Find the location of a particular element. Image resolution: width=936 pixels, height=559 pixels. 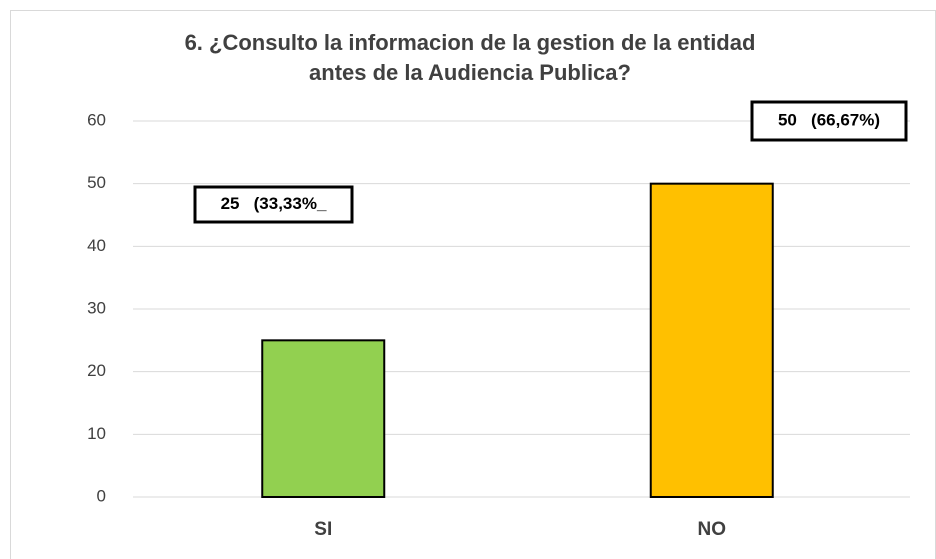

y-tick-label: 0 is located at coordinates (101, 495).